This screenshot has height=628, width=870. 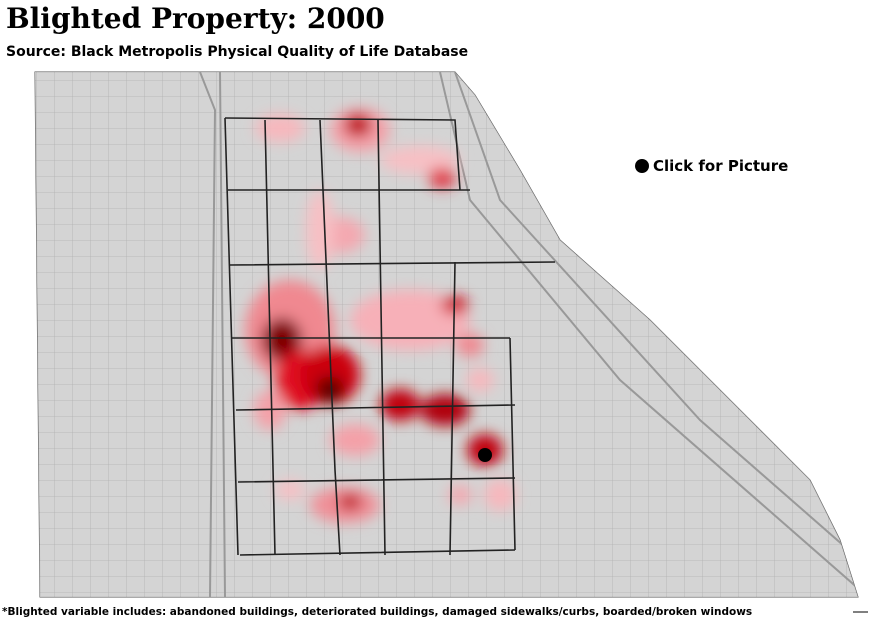 I want to click on title: Blighted Property: 2000, so click(x=195, y=18).